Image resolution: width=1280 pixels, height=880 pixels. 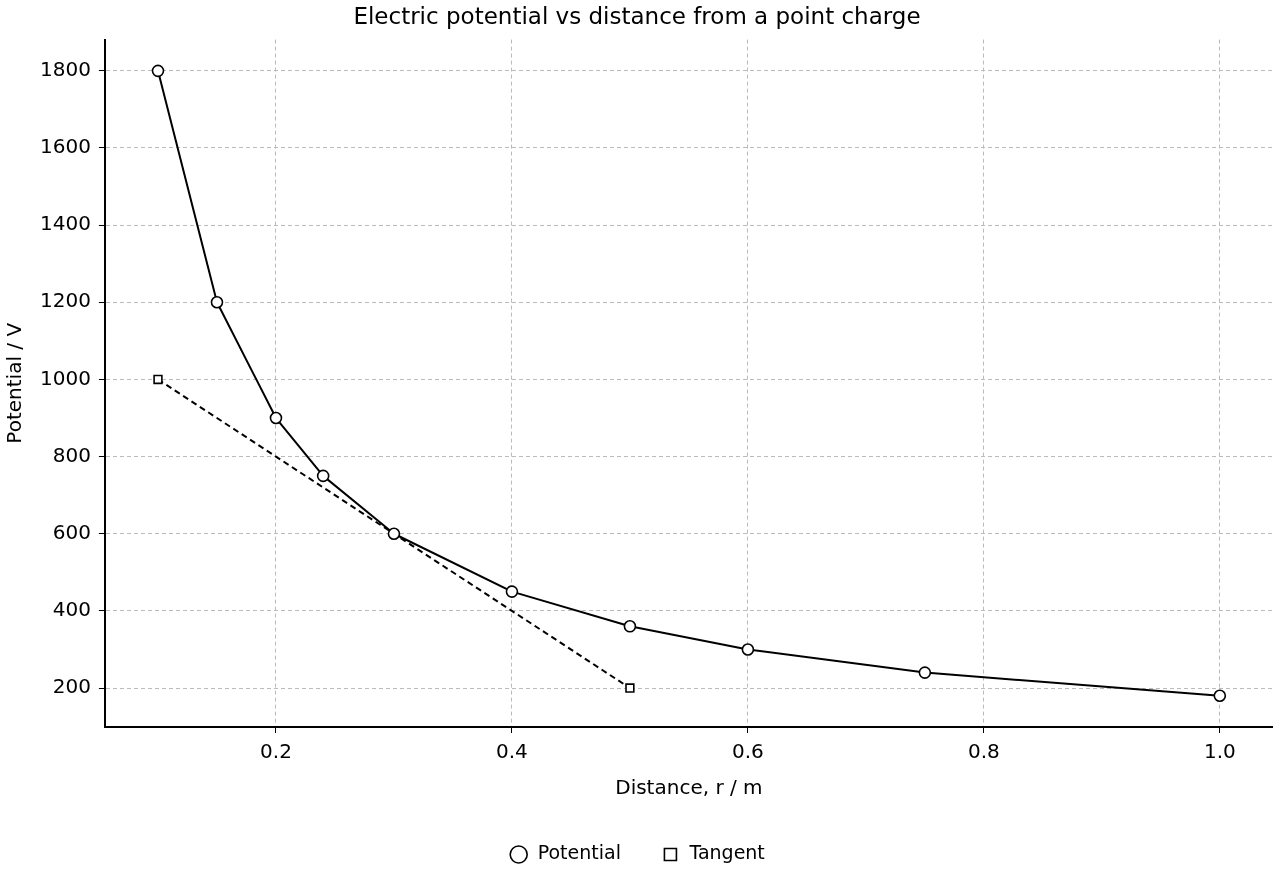 I want to click on y-tick-label: 600, so click(x=71, y=531).